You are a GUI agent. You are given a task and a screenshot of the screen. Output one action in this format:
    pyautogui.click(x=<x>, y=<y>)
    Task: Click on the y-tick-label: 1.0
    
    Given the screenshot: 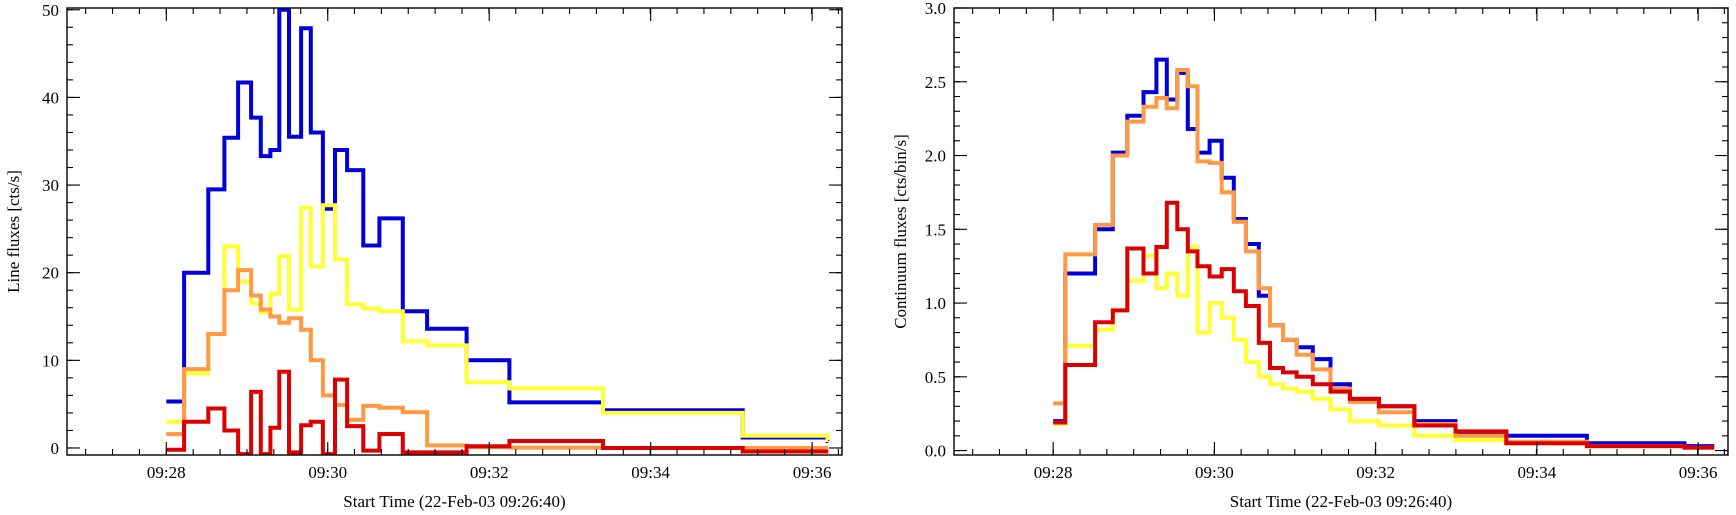 What is the action you would take?
    pyautogui.click(x=935, y=303)
    